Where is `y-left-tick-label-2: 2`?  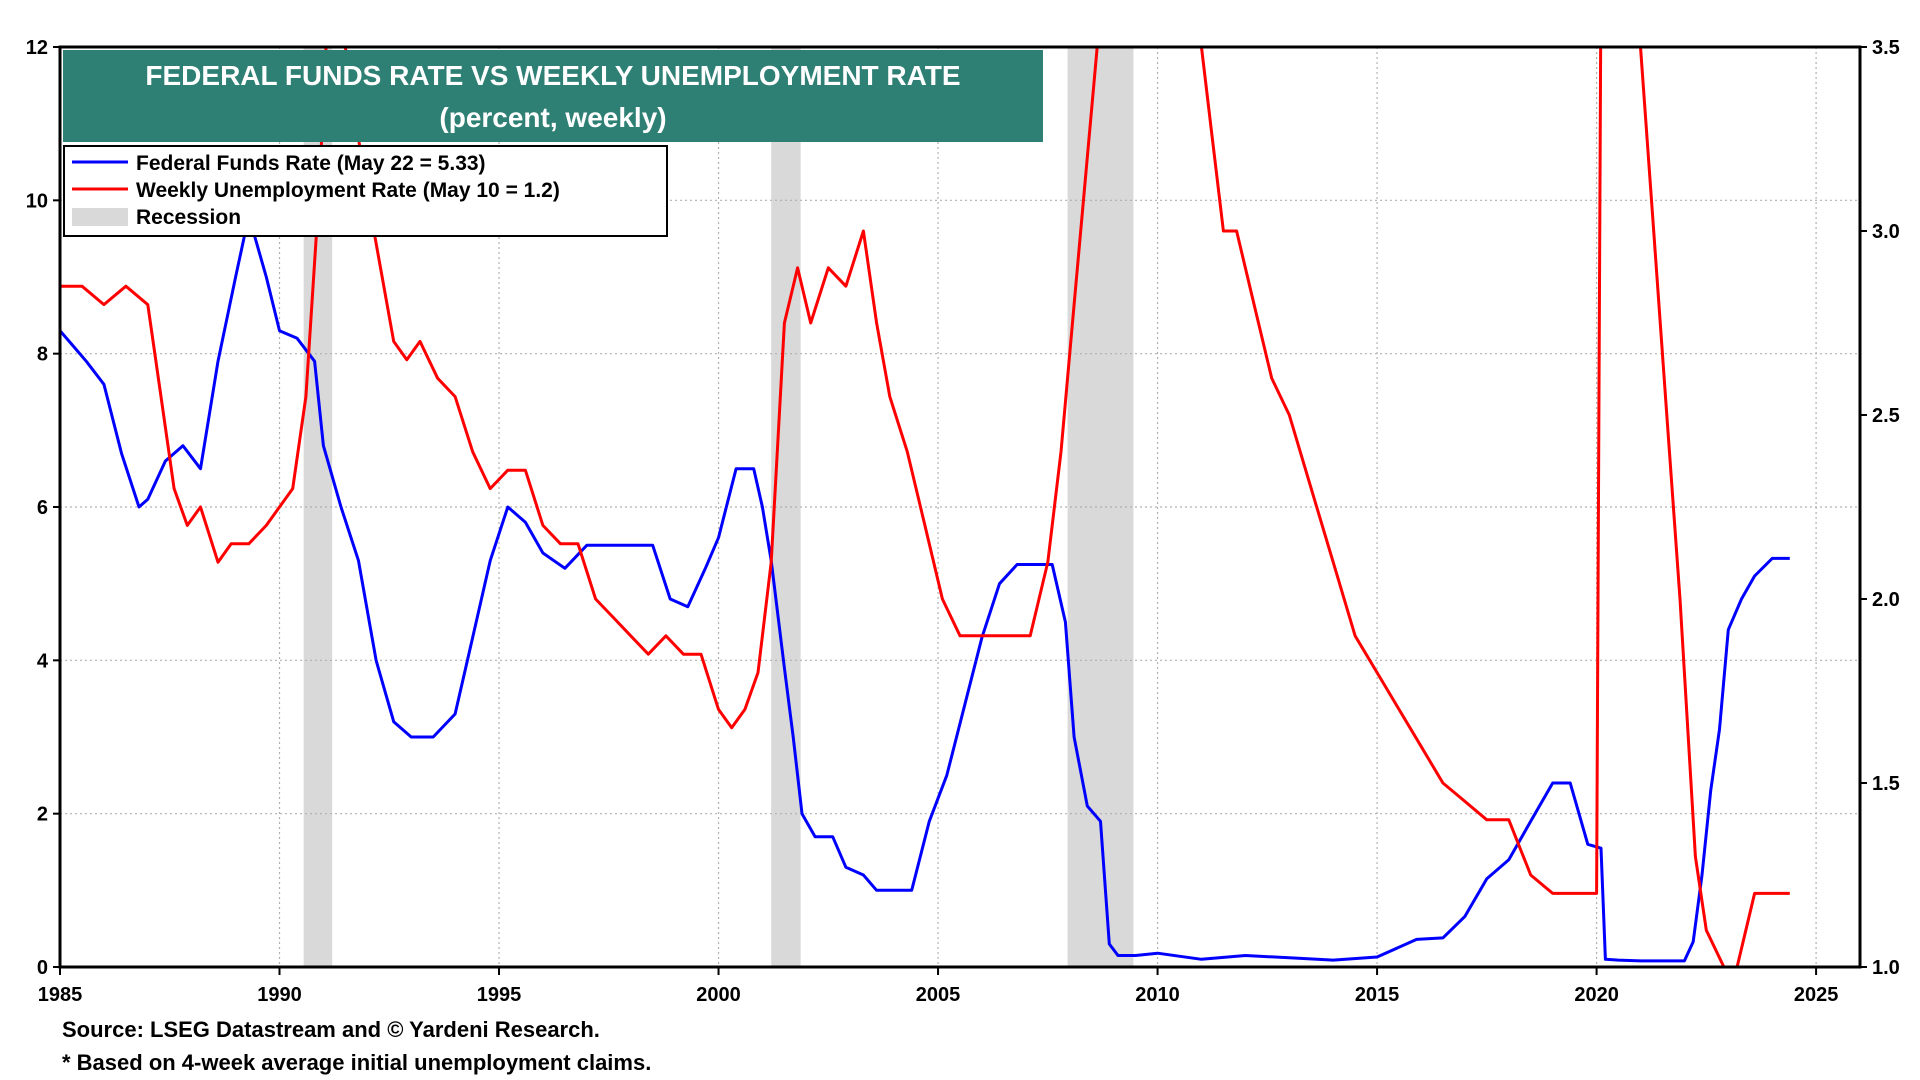
y-left-tick-label-2: 2 is located at coordinates (42, 815).